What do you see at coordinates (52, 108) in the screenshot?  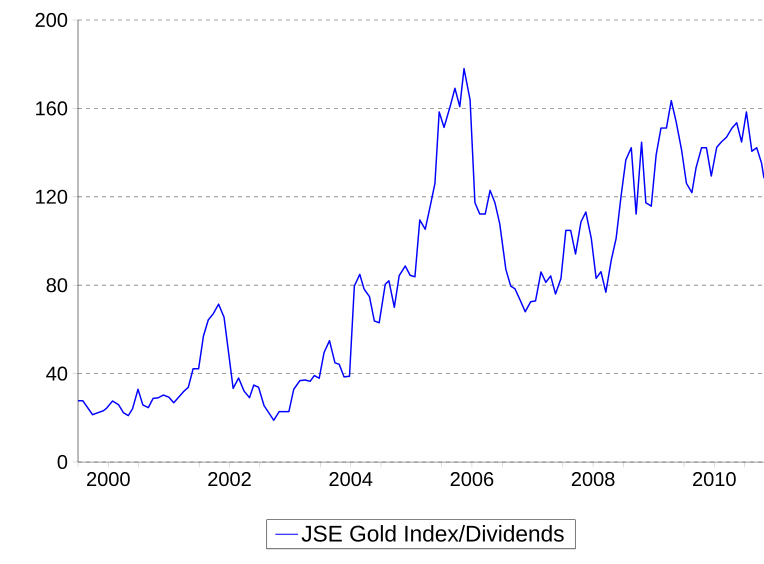 I see `y-tick-label: 160` at bounding box center [52, 108].